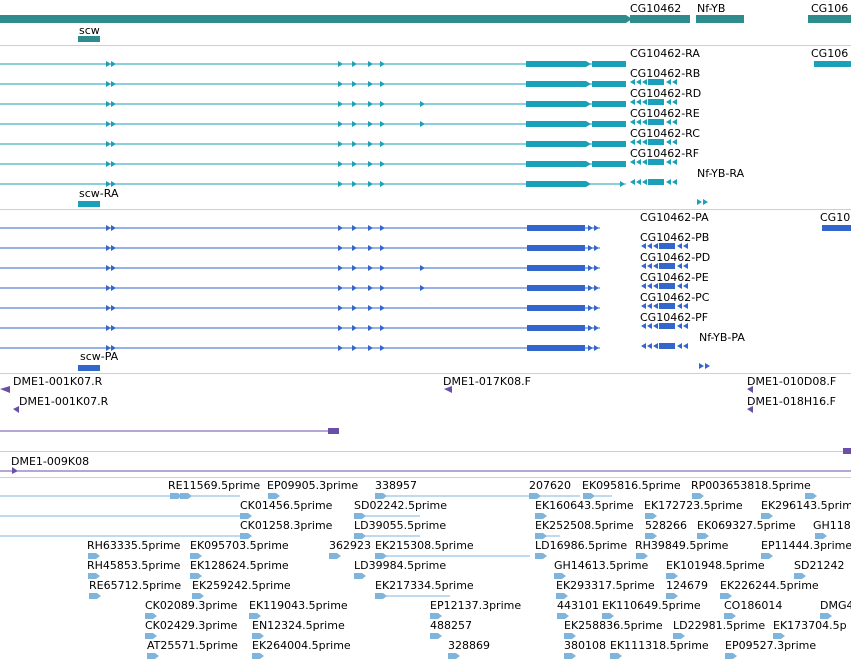 This screenshot has width=851, height=661. I want to click on gene-bar-cg106, so click(829, 19).